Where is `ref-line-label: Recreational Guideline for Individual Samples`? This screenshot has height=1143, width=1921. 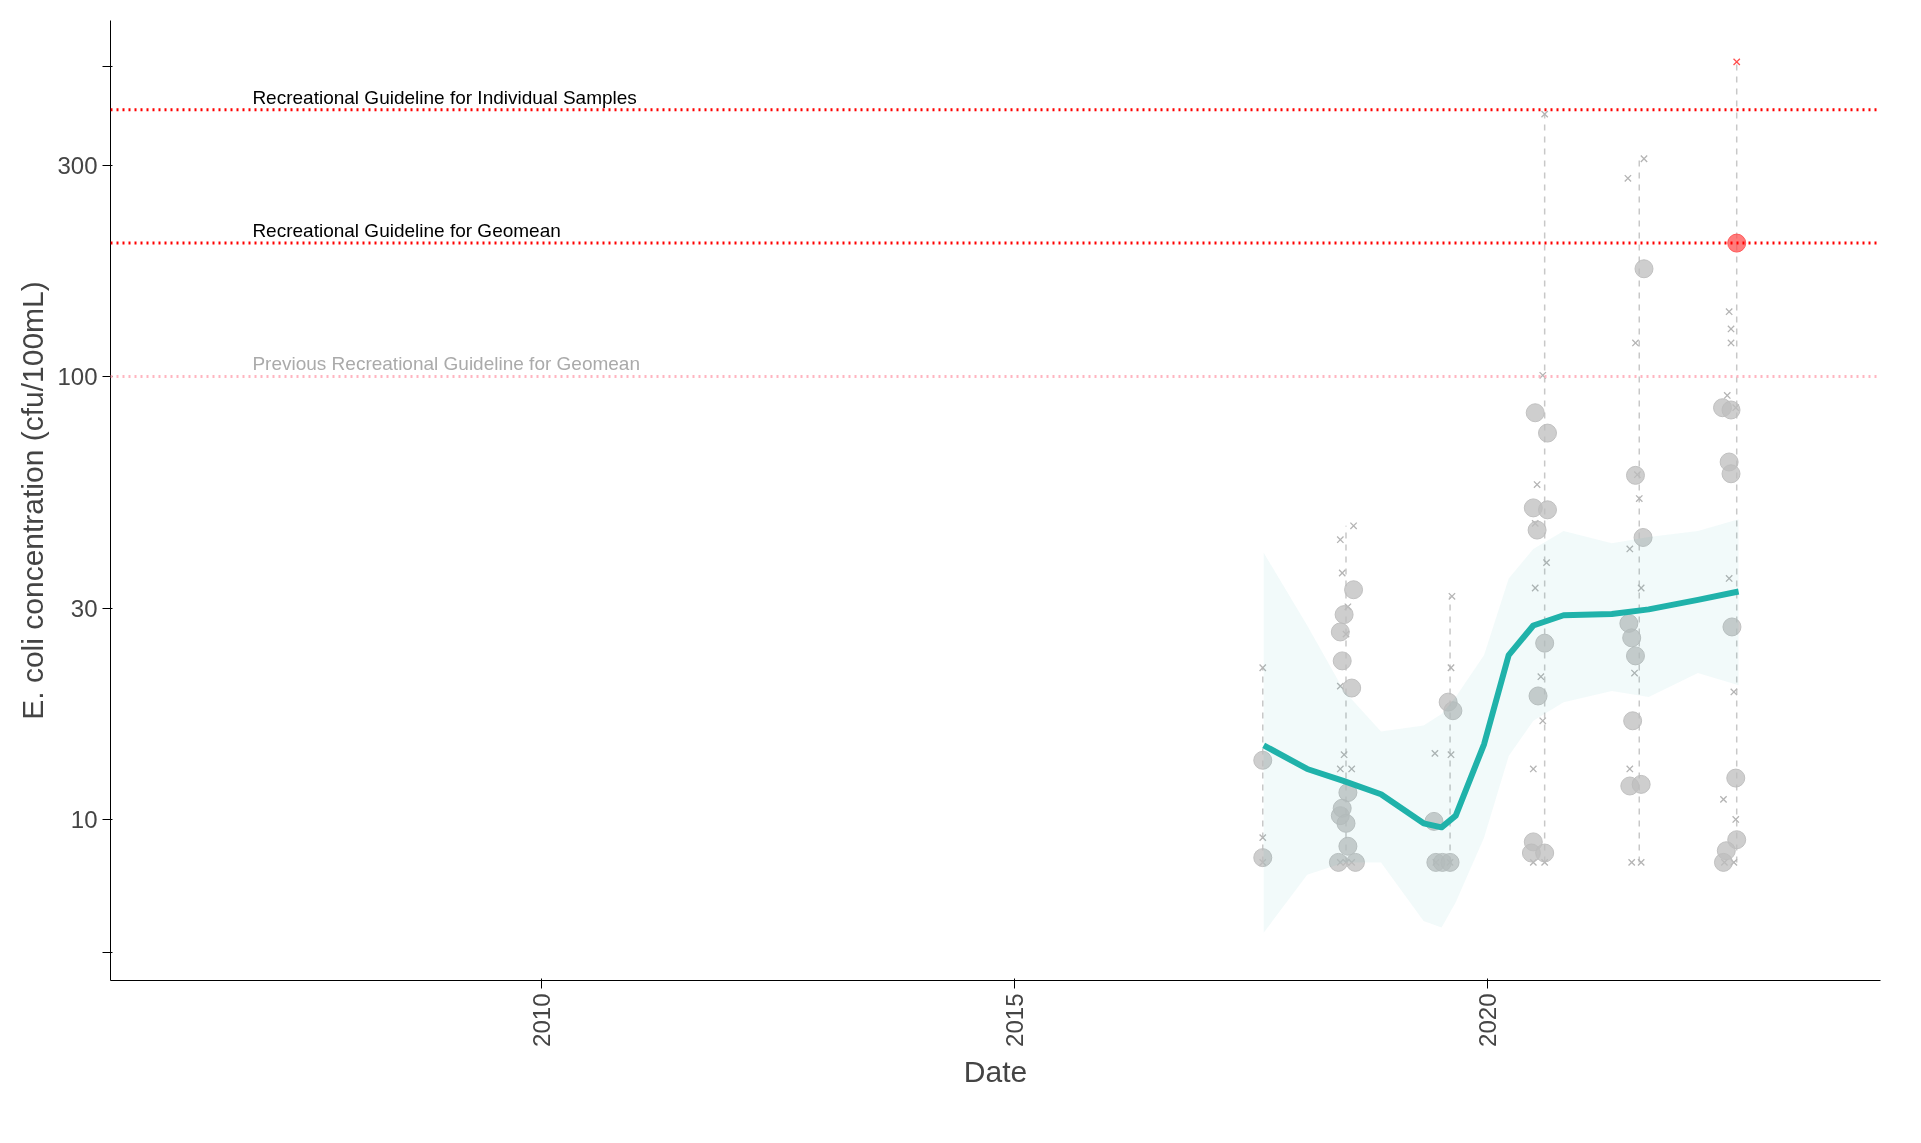
ref-line-label: Recreational Guideline for Individual Samples is located at coordinates (444, 97).